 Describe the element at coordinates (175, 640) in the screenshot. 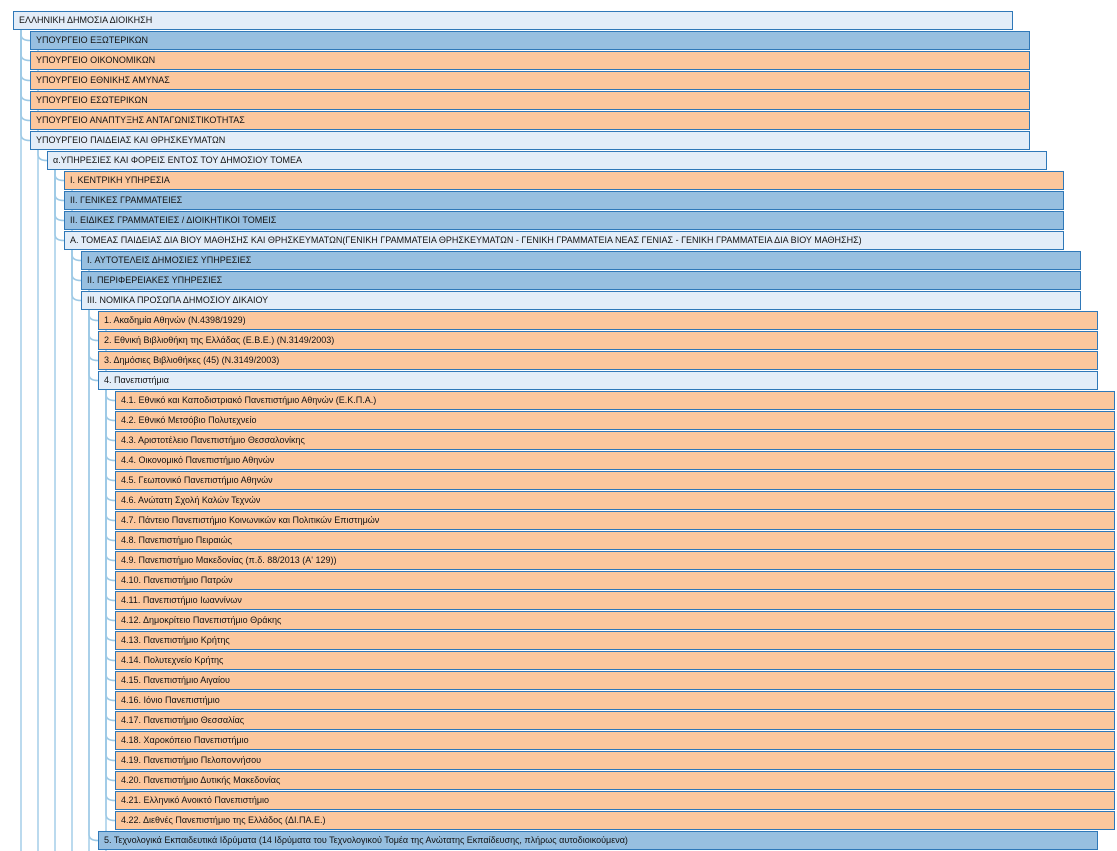

I see `tree-node-label: 4.13. Πανεπιστήμιο Κρήτης` at that location.